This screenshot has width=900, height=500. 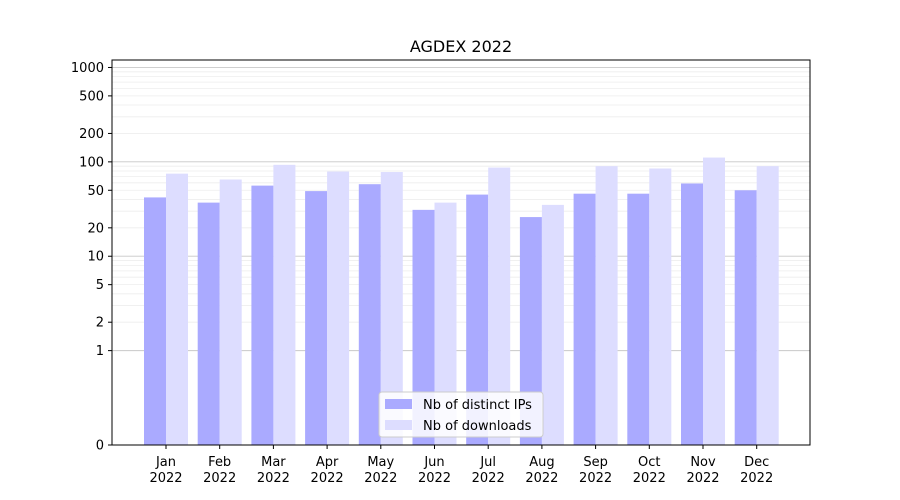 What do you see at coordinates (477, 405) in the screenshot?
I see `legend-label: Nb of distinct IPs` at bounding box center [477, 405].